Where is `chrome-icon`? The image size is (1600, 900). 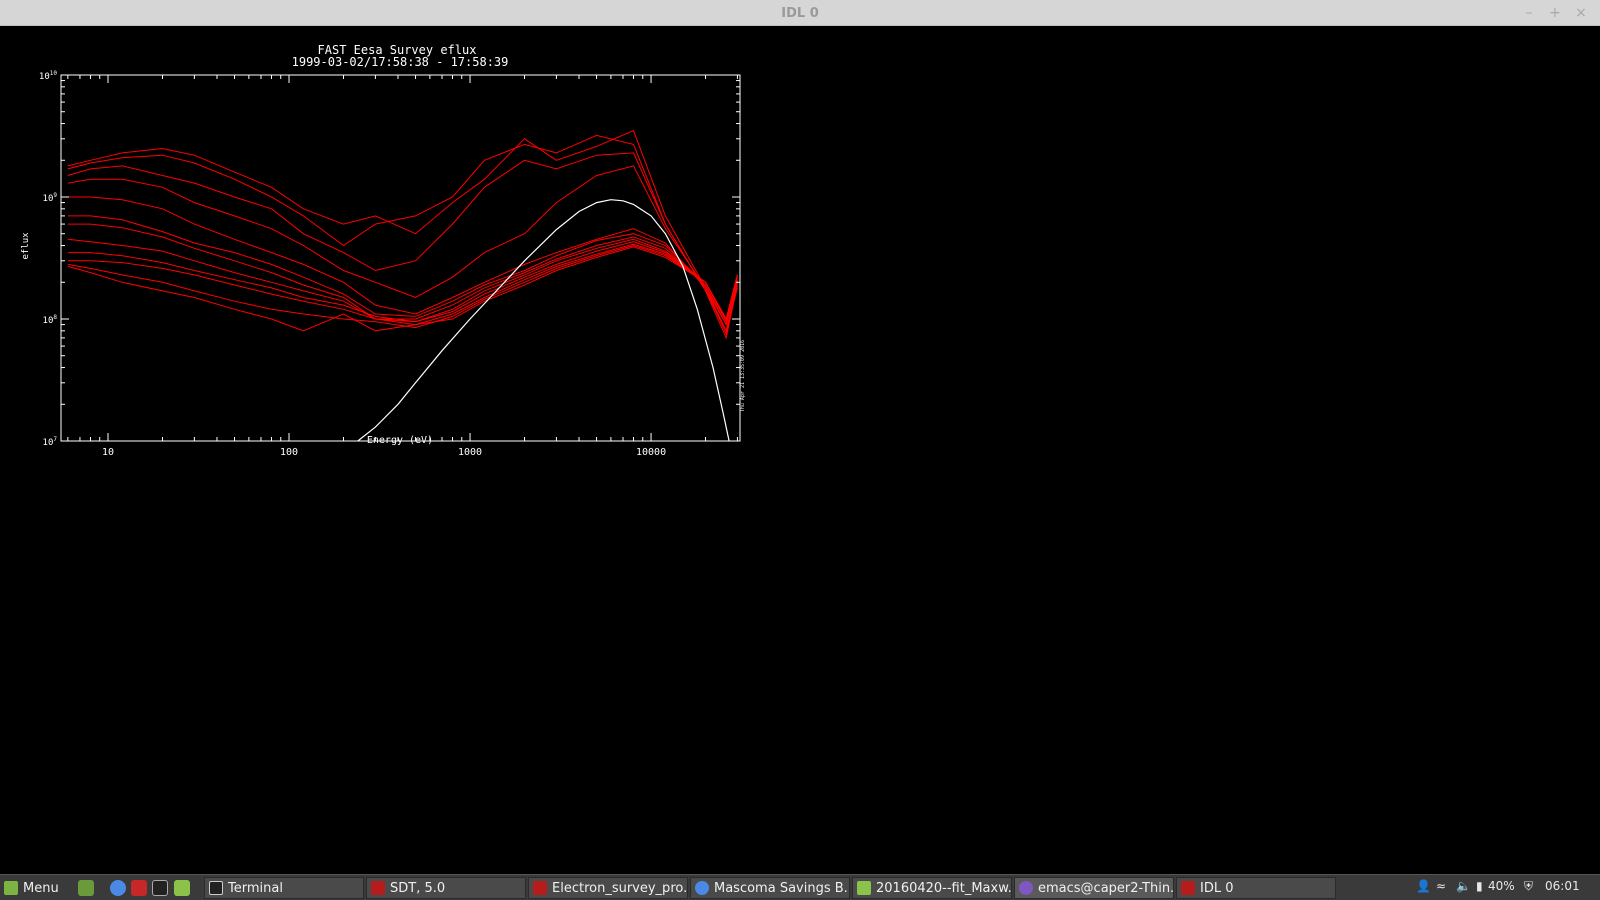 chrome-icon is located at coordinates (702, 888).